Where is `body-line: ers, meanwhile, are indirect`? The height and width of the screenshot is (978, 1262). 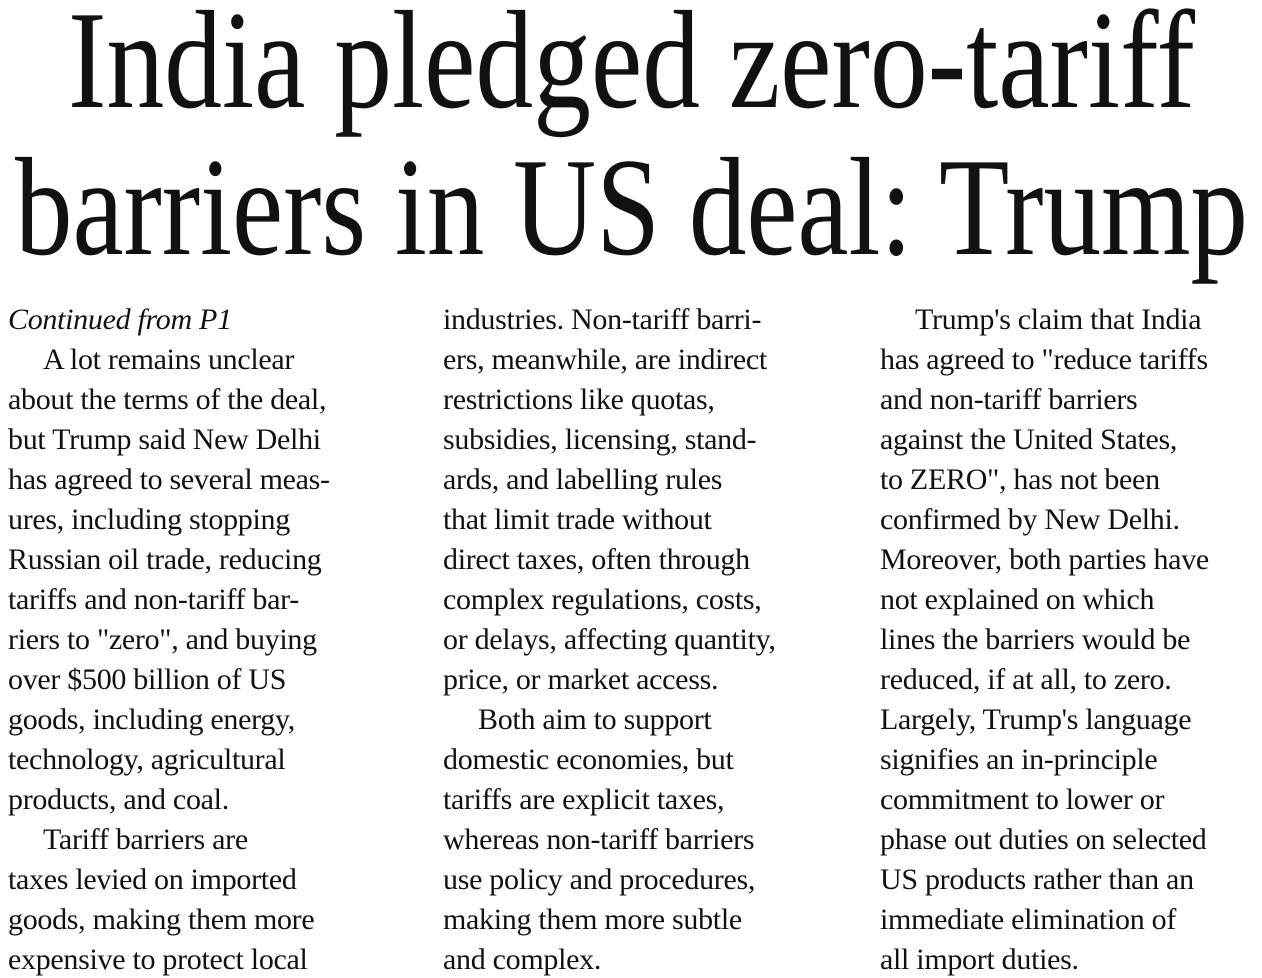 body-line: ers, meanwhile, are indirect is located at coordinates (605, 359).